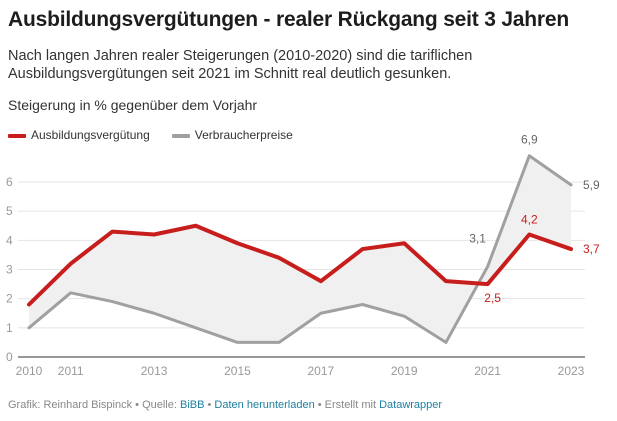  Describe the element at coordinates (237, 371) in the screenshot. I see `x-tick-label: 2015` at that location.